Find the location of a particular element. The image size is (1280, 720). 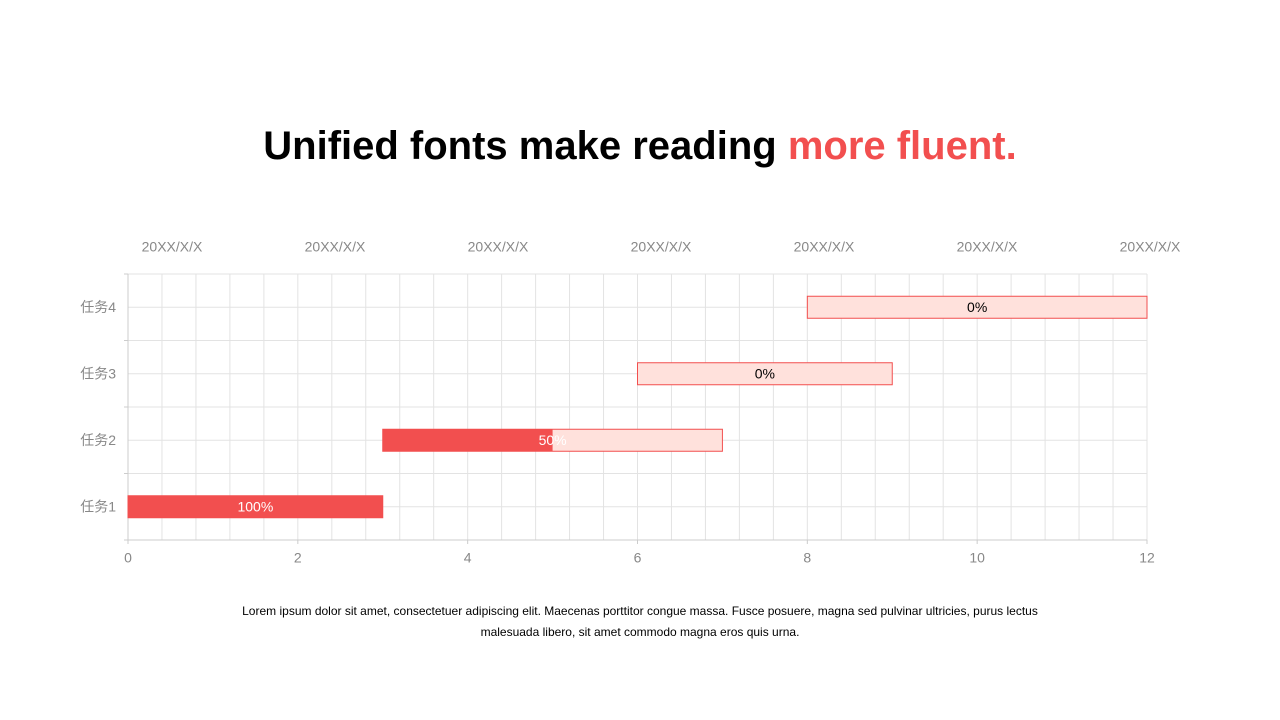

x-tick-label: 12 is located at coordinates (1147, 558).